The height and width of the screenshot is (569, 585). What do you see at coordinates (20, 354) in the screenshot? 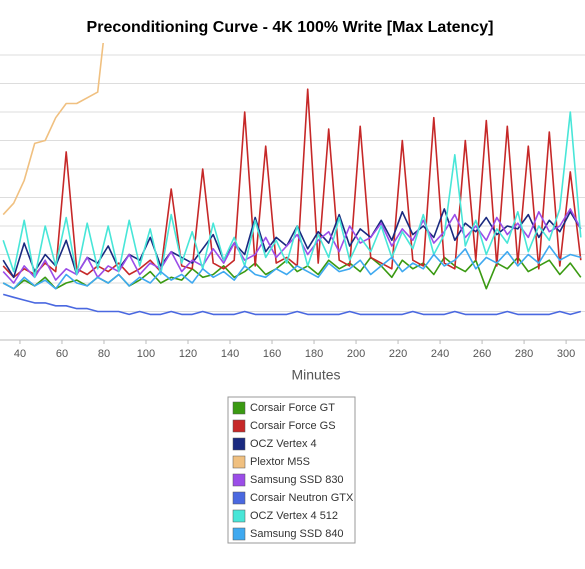
I see `x-tick-label: 40` at bounding box center [20, 354].